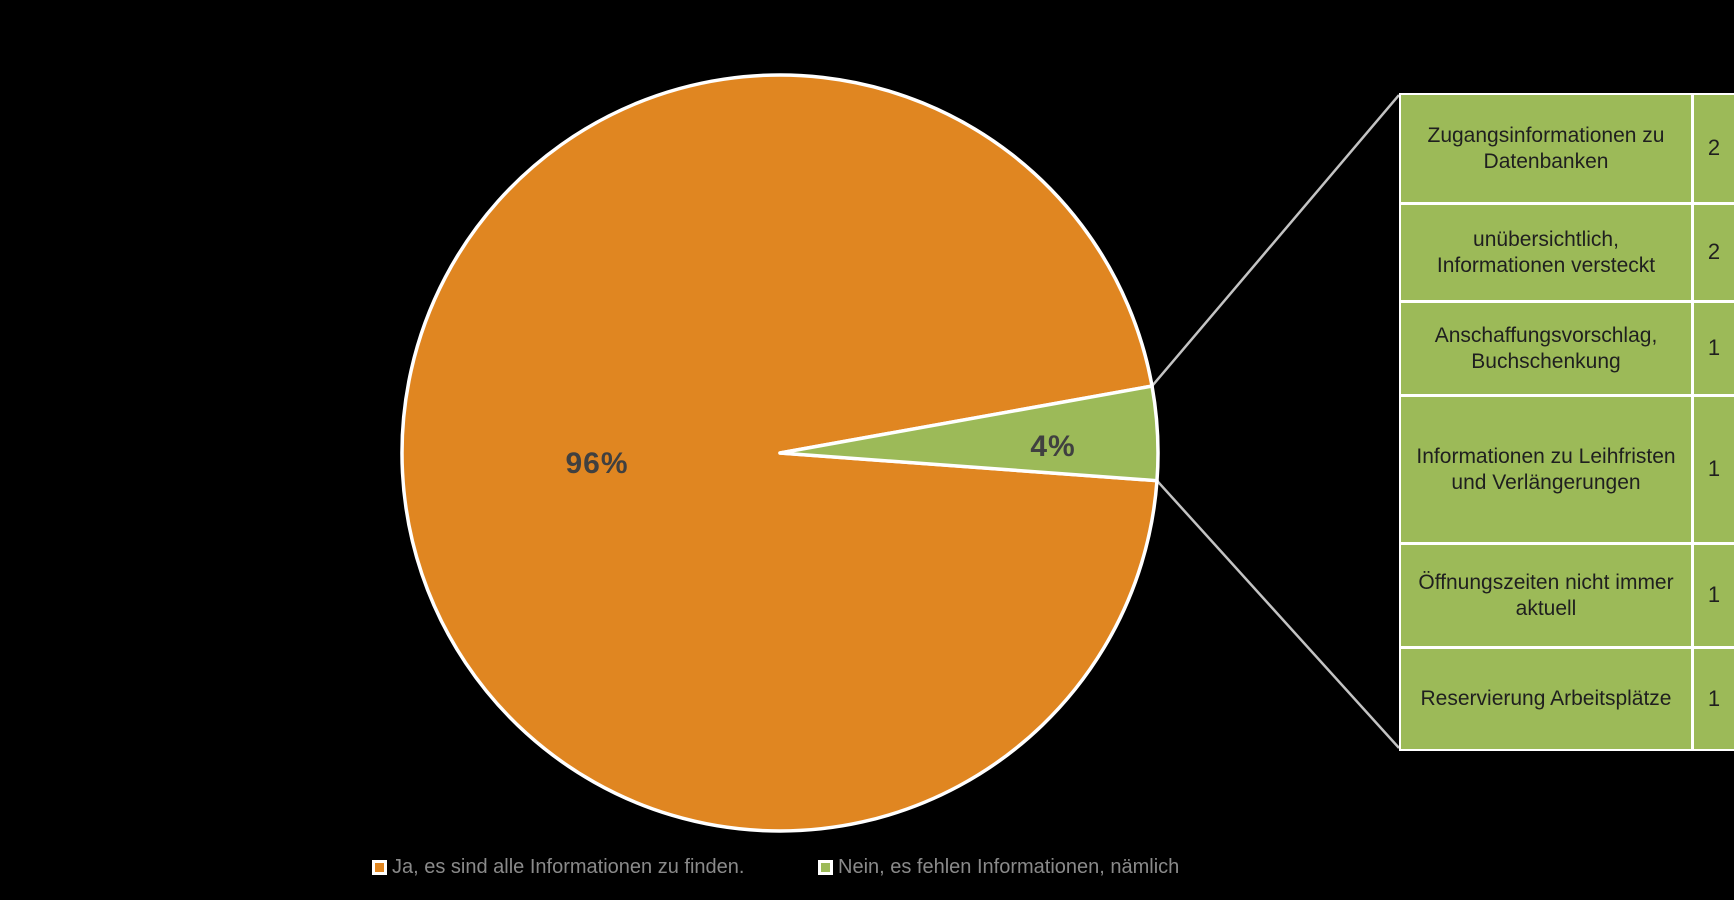 This screenshot has height=900, width=1734. I want to click on callout-leader-line-bottom, so click(1278, 614).